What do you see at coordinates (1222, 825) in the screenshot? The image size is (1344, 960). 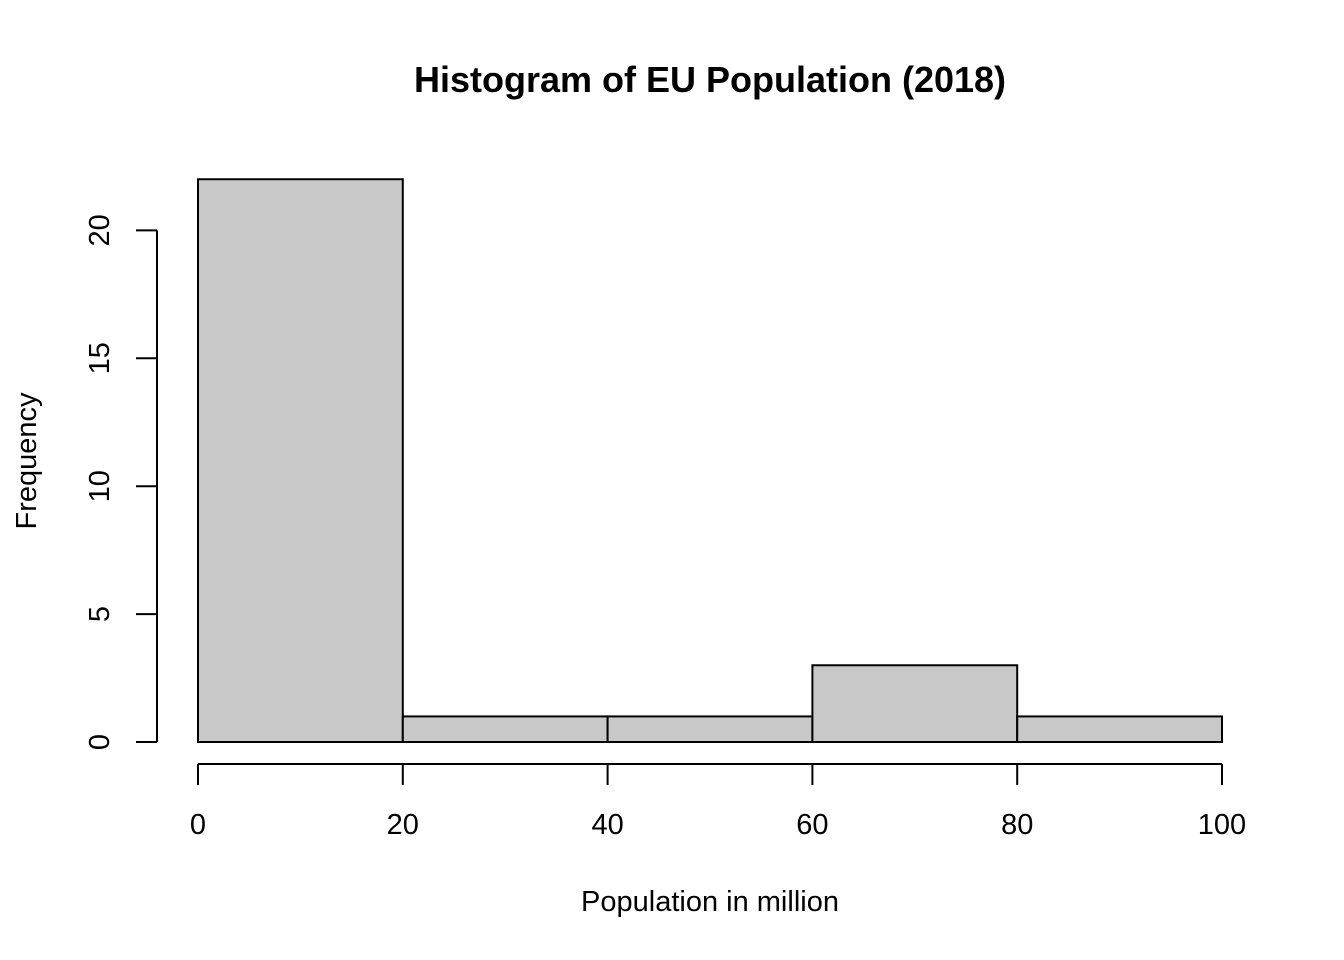 I see `x-tick-label-100: 100` at bounding box center [1222, 825].